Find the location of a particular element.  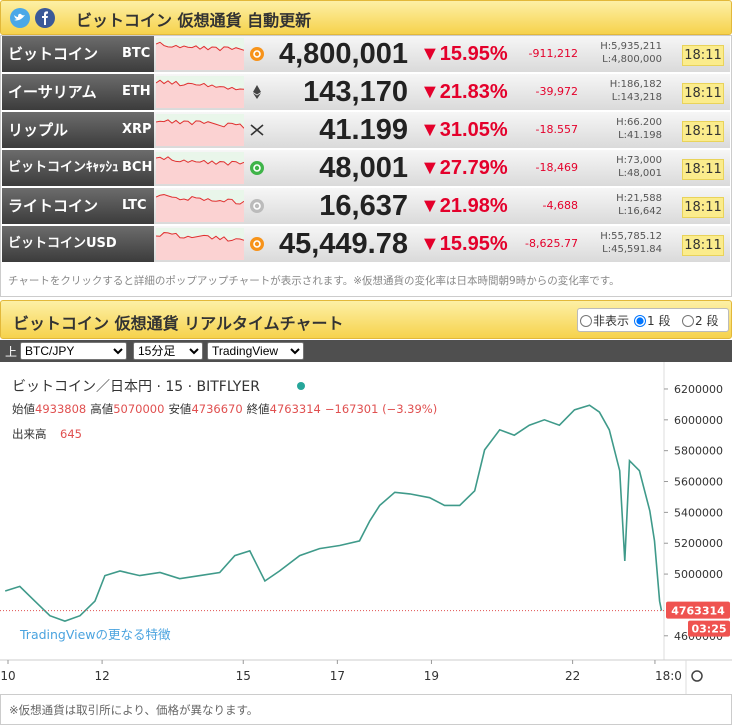

interval-select: 15分足 is located at coordinates (168, 351).